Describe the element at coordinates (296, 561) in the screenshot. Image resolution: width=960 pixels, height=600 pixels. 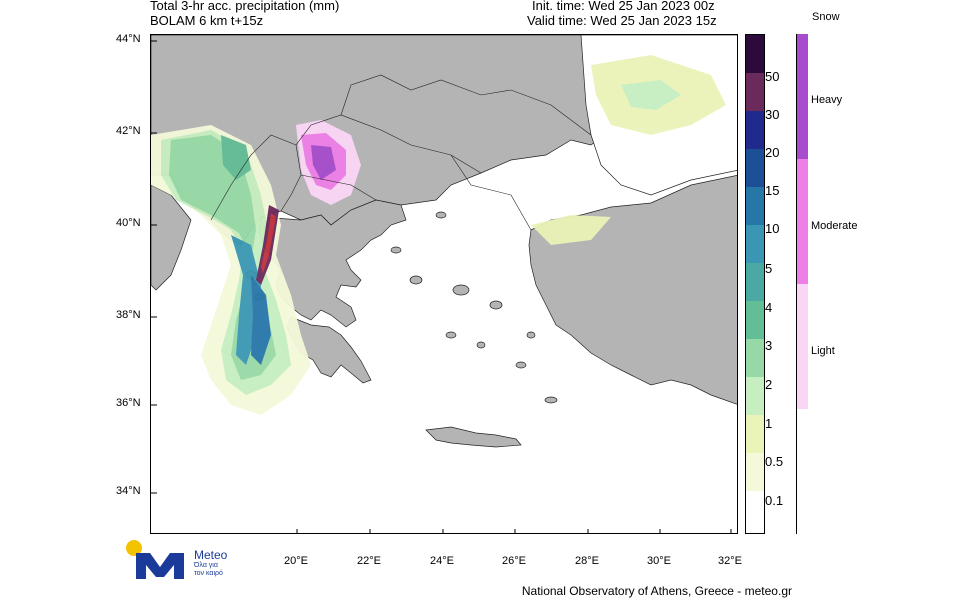
I see `lon-label-20: 20°E` at that location.